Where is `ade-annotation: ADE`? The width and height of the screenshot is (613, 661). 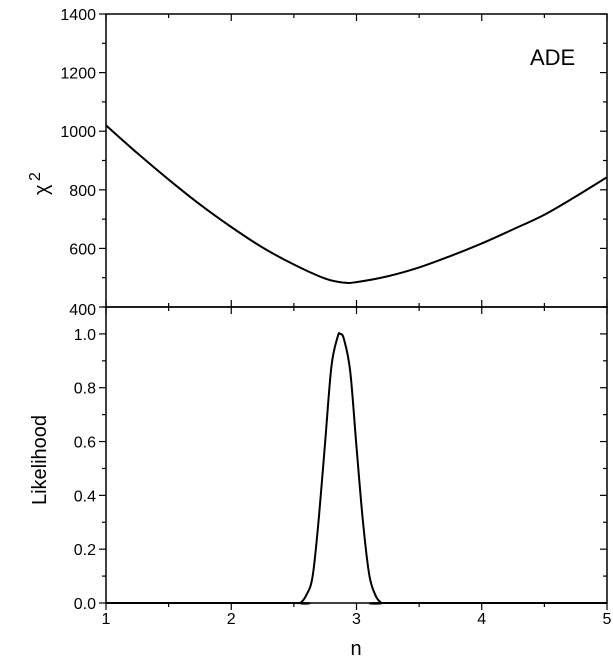
ade-annotation: ADE is located at coordinates (552, 57).